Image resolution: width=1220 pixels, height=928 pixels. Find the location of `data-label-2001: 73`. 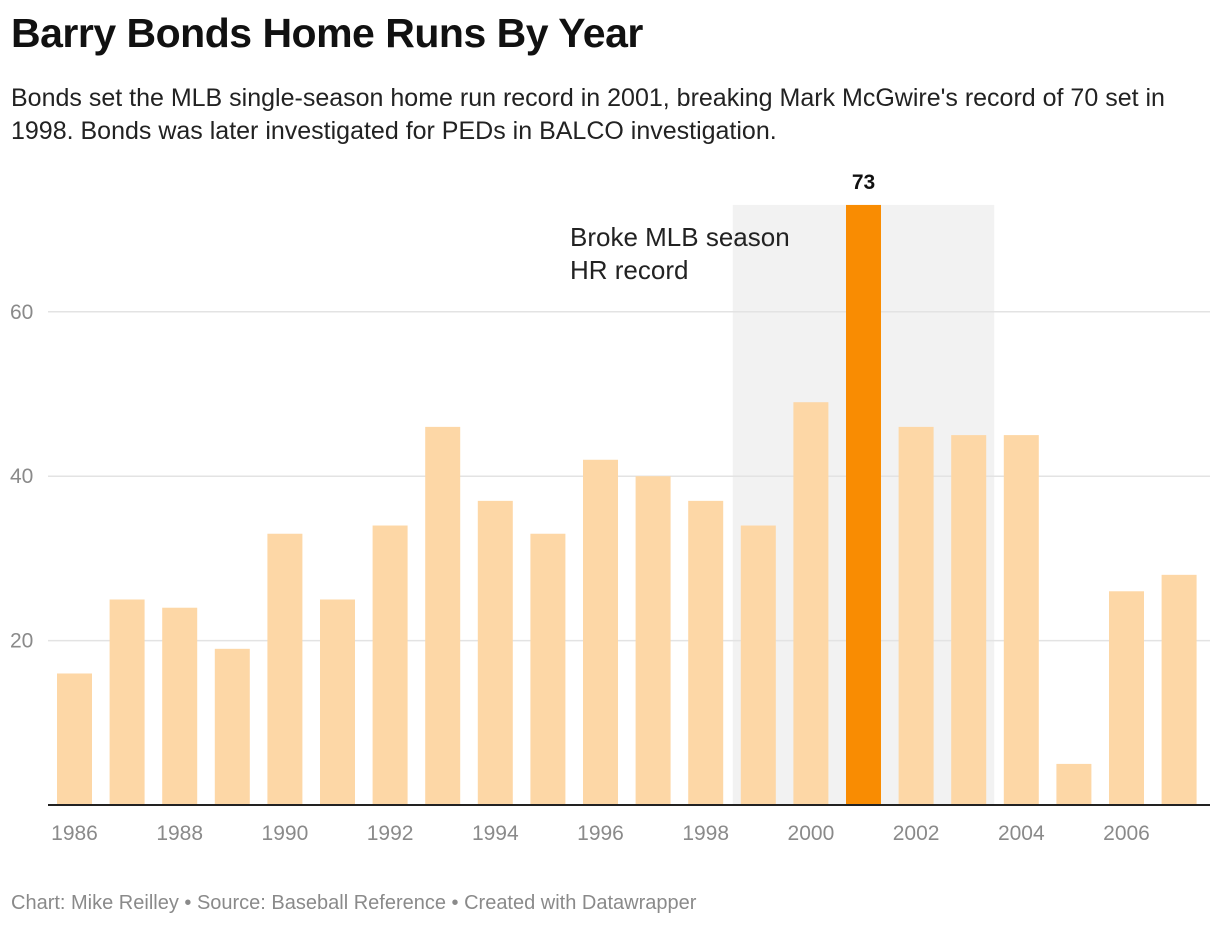

data-label-2001: 73 is located at coordinates (863, 182).